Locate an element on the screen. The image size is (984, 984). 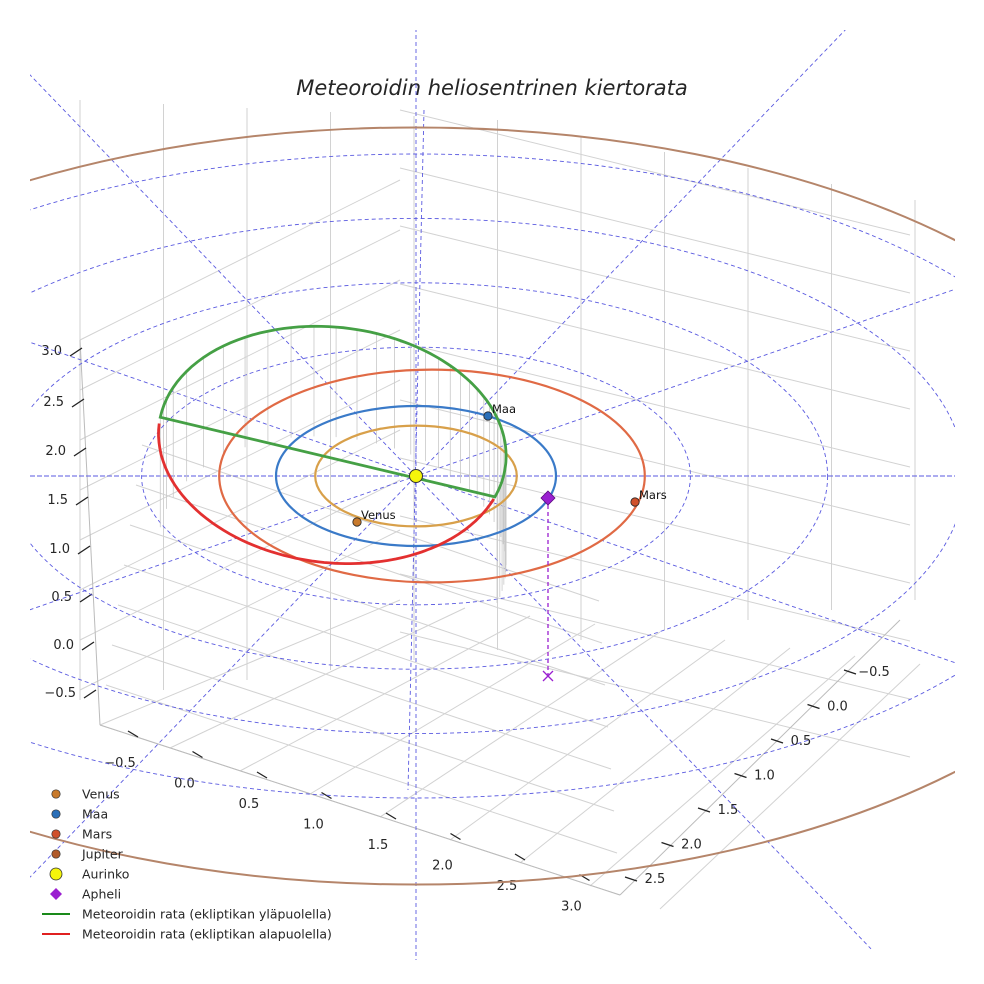
aphelion-projection is located at coordinates (548, 676).